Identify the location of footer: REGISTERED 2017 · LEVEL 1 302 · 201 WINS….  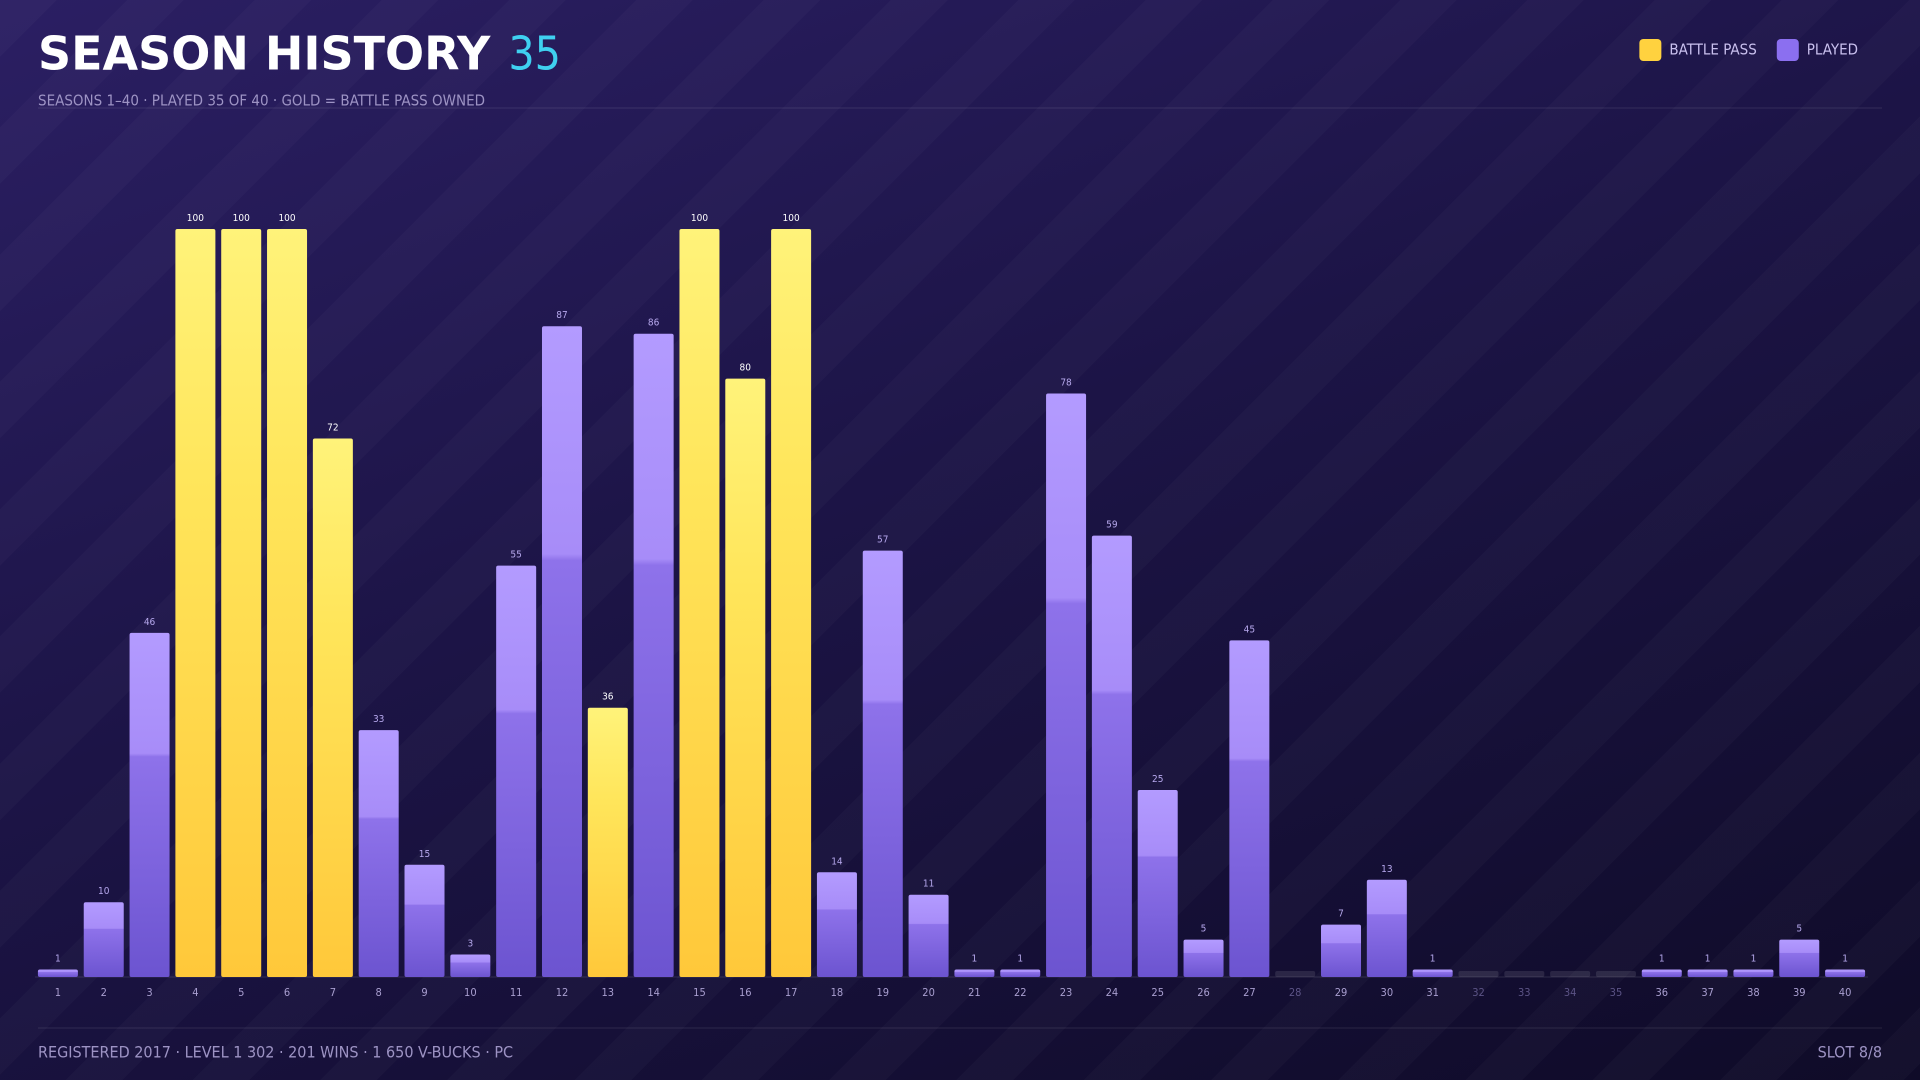
(275, 1052).